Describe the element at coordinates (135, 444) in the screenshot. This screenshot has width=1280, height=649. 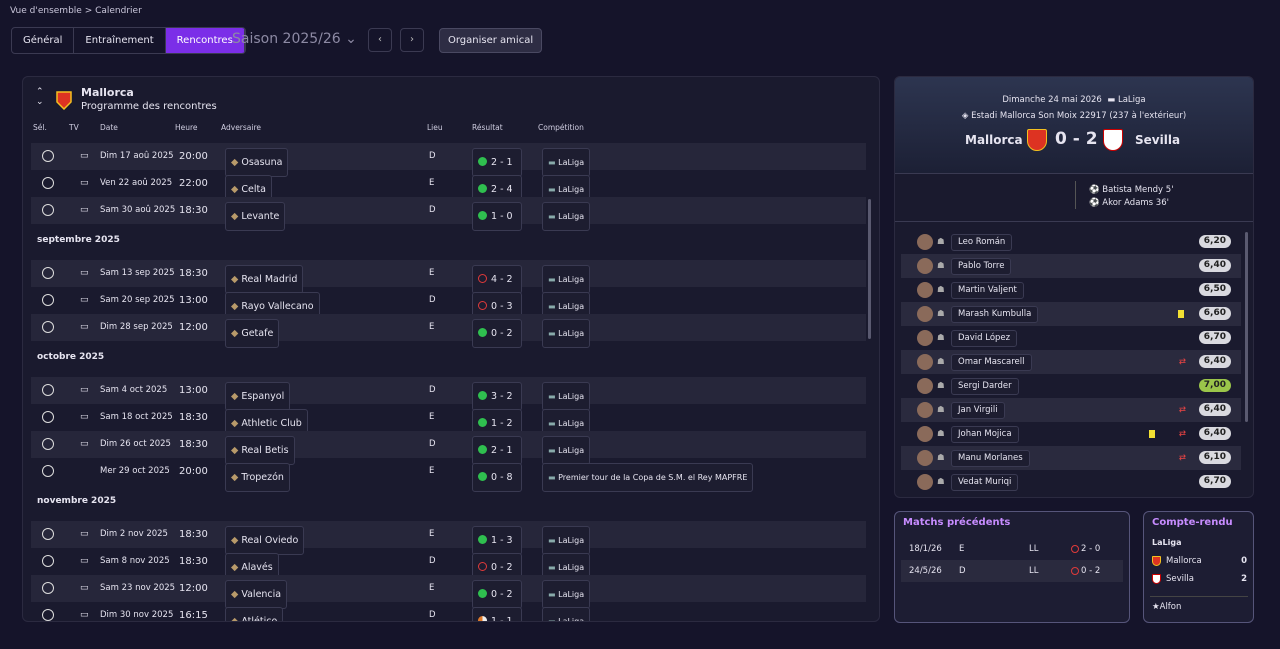
I see `date: Dim 26 oct 2025` at that location.